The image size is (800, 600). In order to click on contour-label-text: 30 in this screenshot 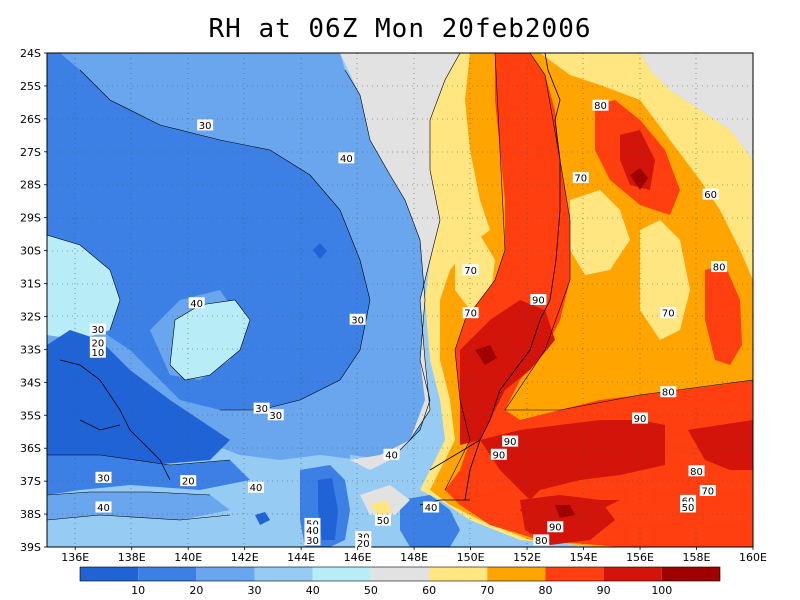, I will do `click(97, 330)`.